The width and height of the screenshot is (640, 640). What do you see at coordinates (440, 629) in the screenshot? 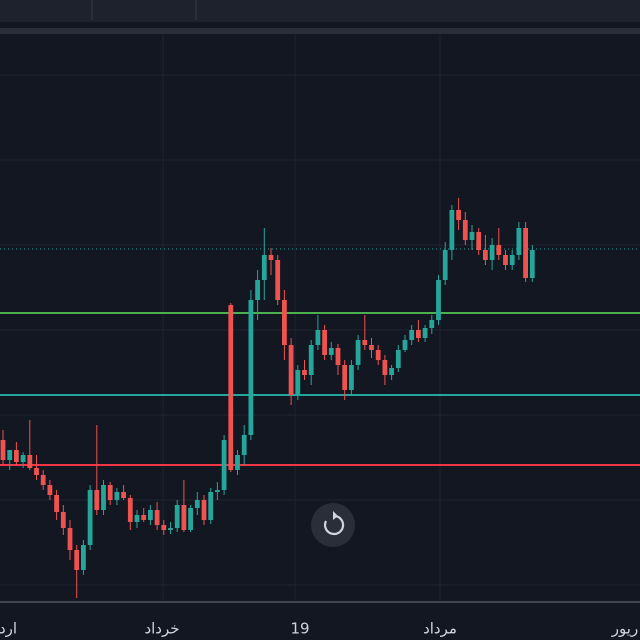
I see `x-tick-label: مرداد` at bounding box center [440, 629].